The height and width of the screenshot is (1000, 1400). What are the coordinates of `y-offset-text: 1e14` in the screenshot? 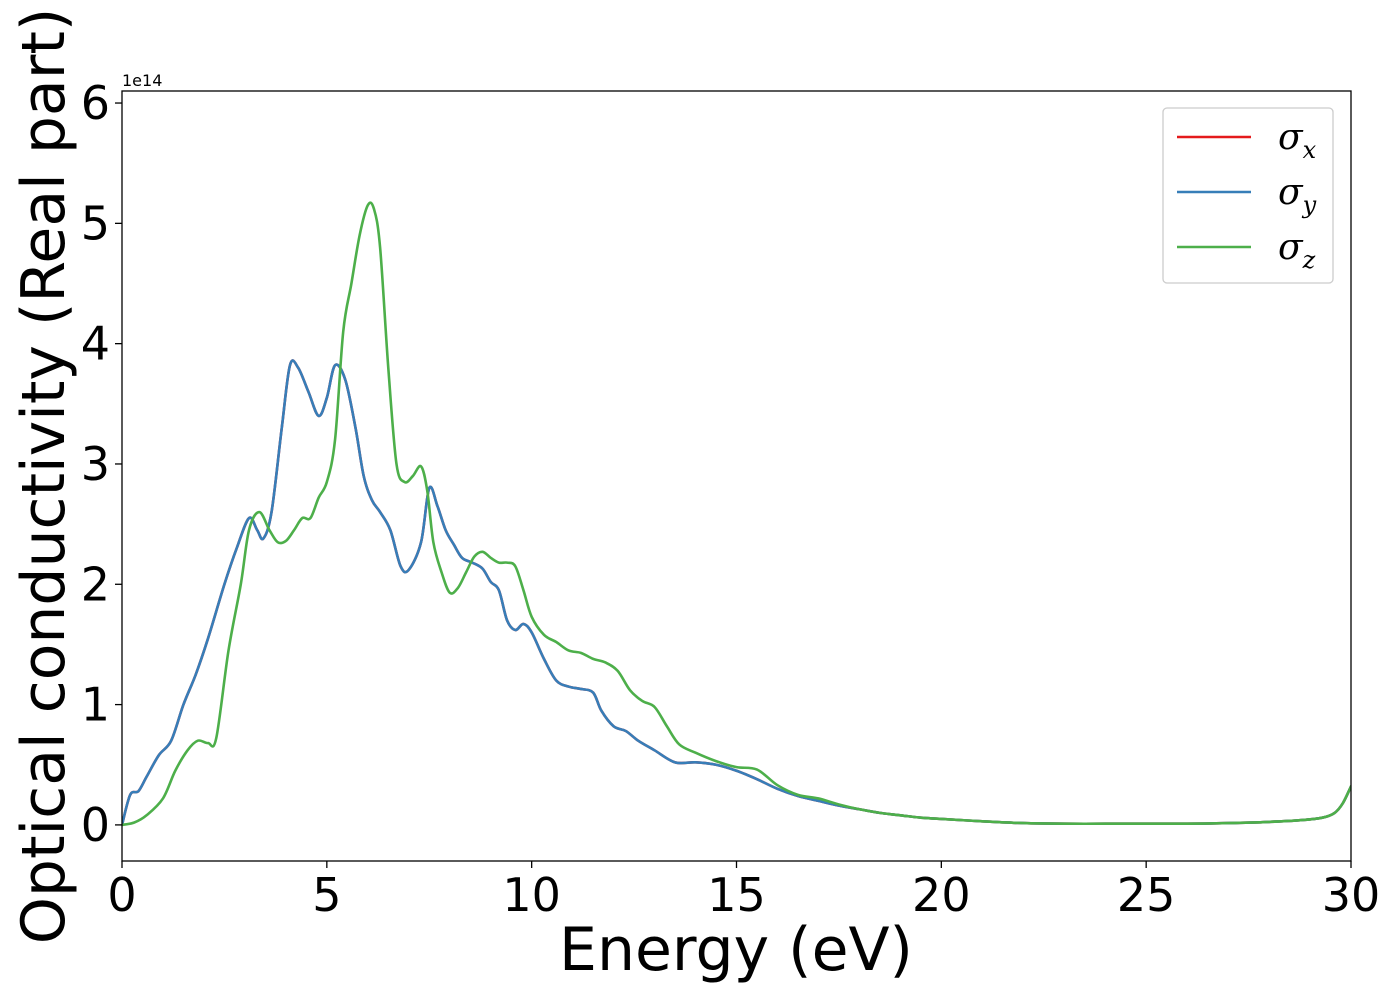 It's located at (142, 80).